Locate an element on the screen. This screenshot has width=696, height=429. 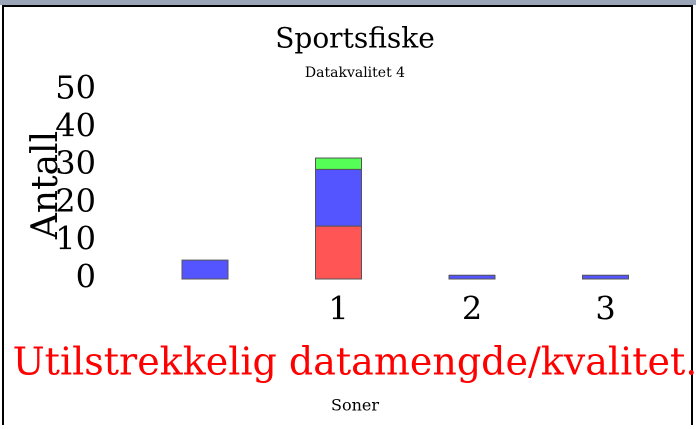
annotation: Utilstrekkelig datamengde/kvalitet. is located at coordinates (354, 362).